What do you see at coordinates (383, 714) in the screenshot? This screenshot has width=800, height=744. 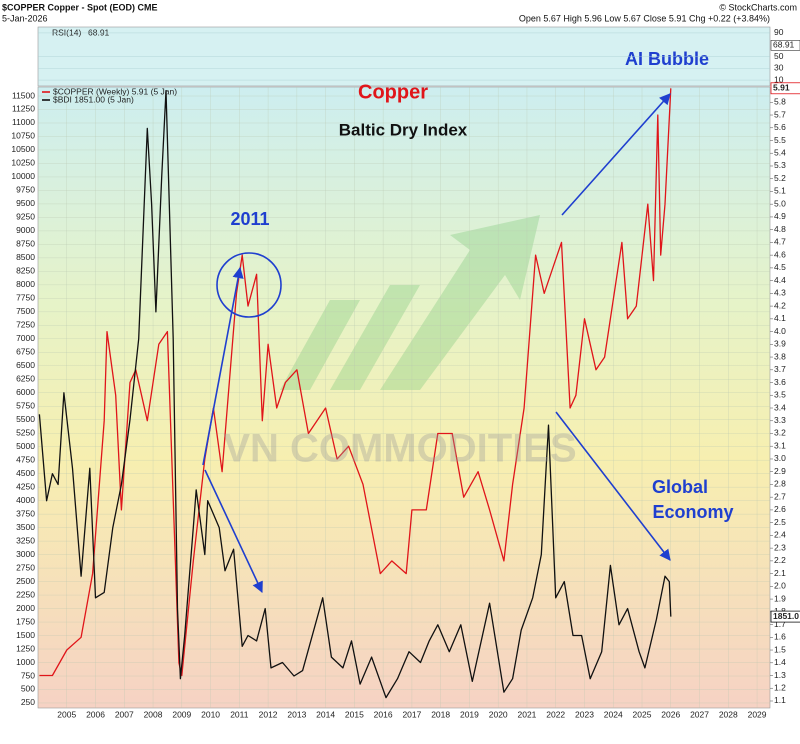 I see `x-tick-label: 2016` at bounding box center [383, 714].